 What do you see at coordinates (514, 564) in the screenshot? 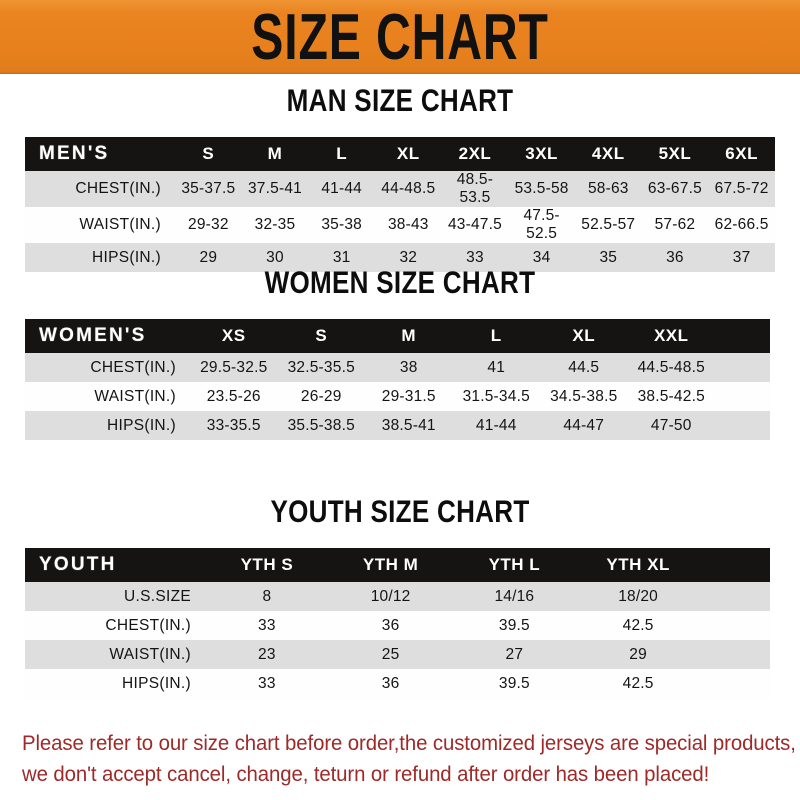
I see `column-header-yth-l: YTH L` at bounding box center [514, 564].